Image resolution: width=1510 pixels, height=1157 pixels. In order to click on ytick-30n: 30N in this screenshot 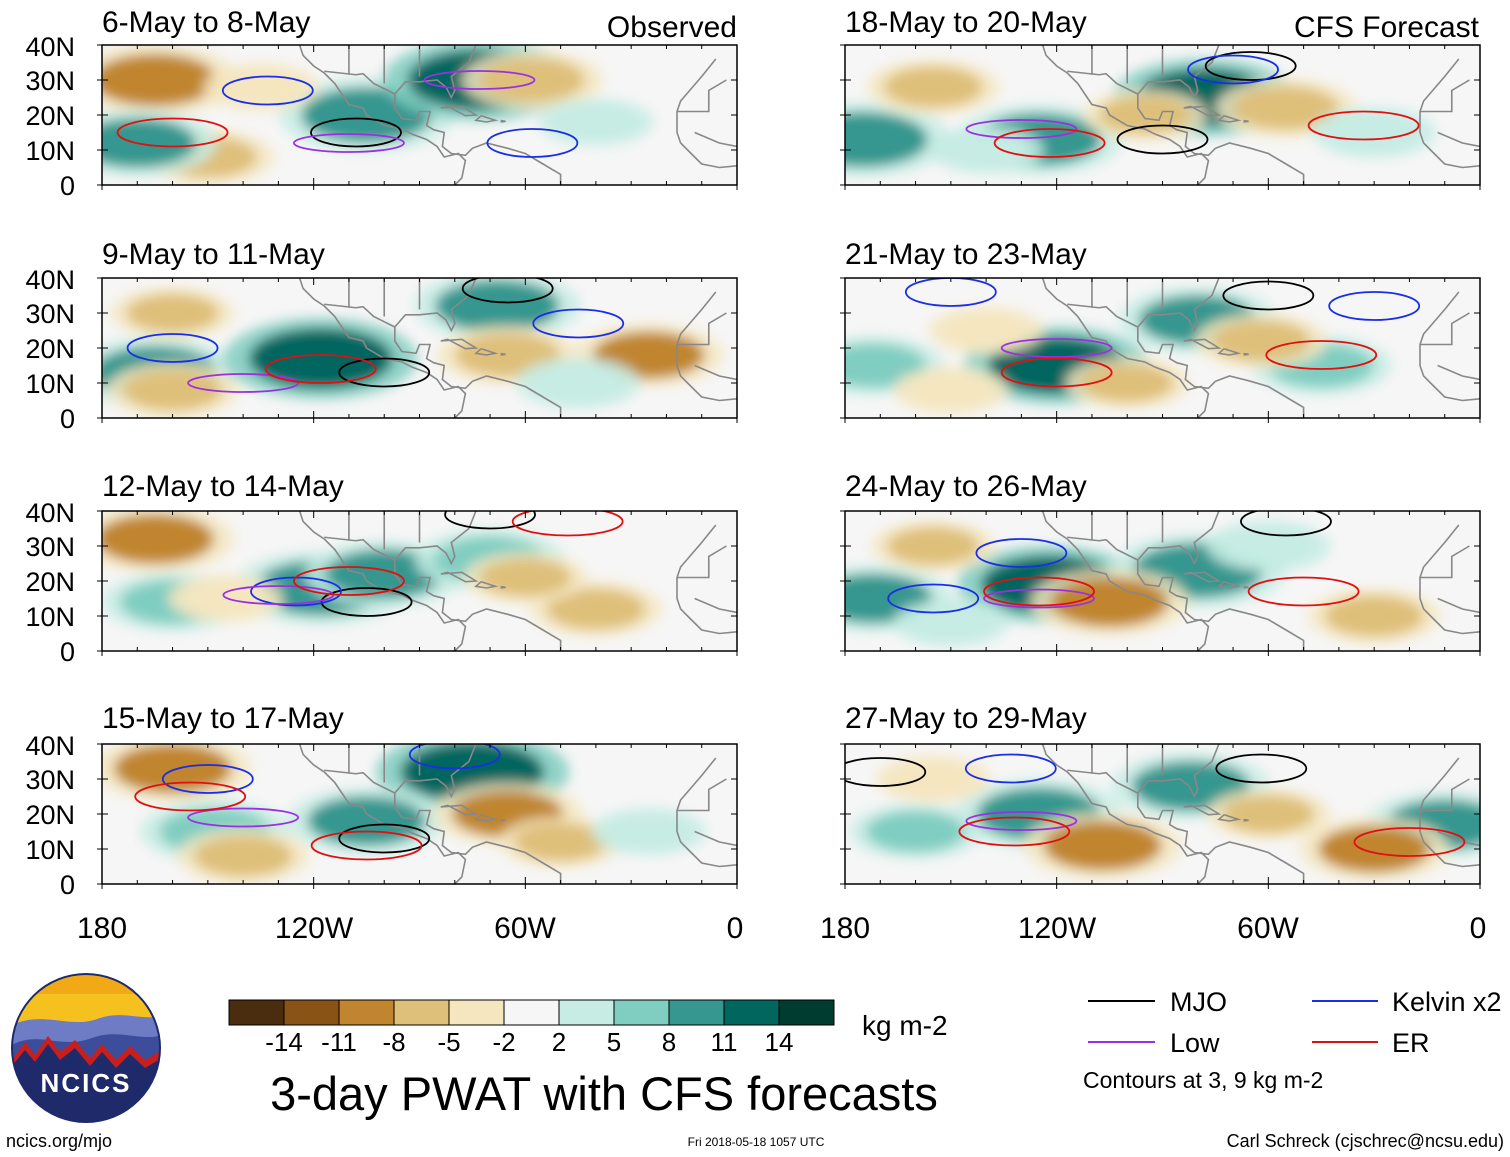, I will do `click(50, 780)`.